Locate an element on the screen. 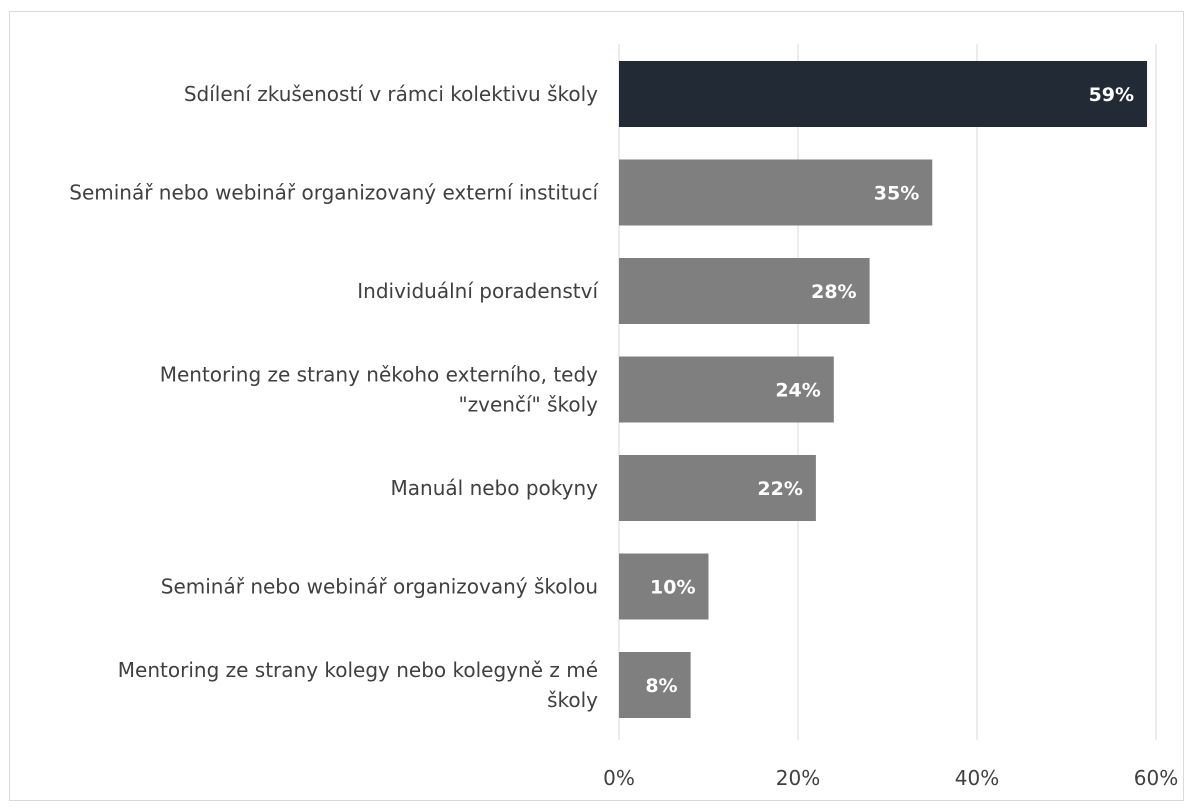  category-label-line: Seminář nebo webinář organizovaný školou is located at coordinates (379, 587).